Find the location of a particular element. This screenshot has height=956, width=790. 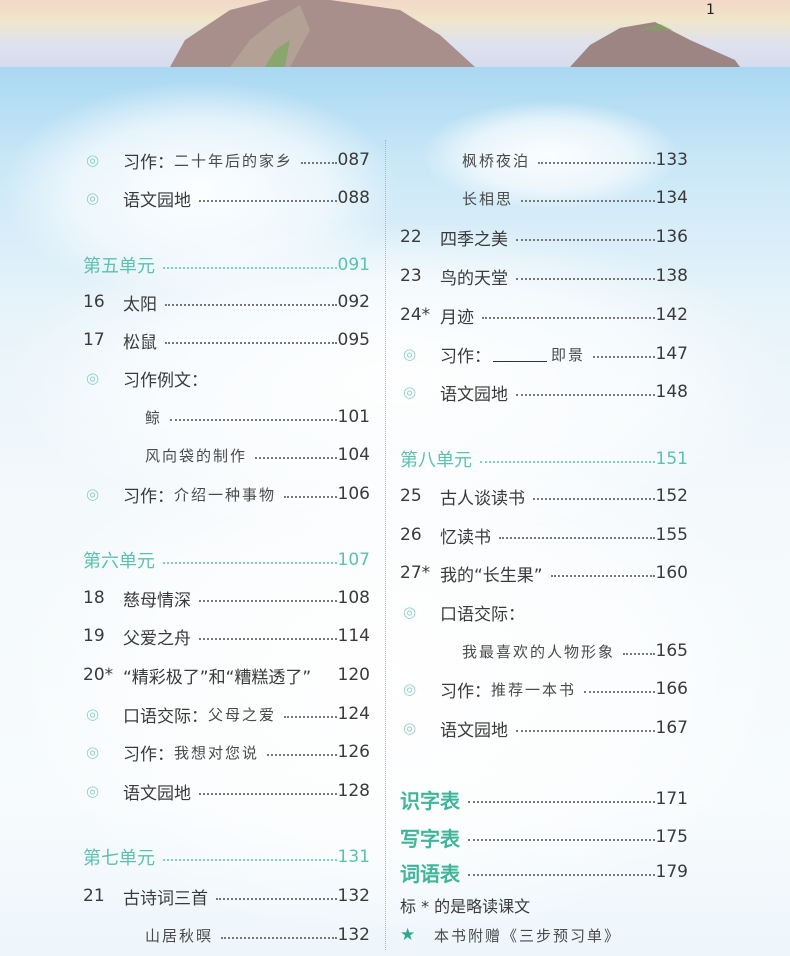

toc-entry: 我最喜欢的人物形象 165 is located at coordinates (544, 651).